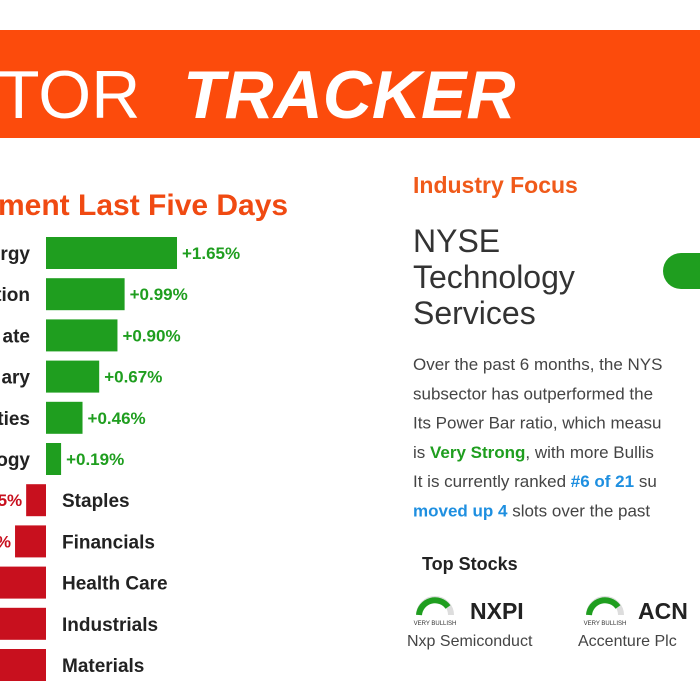 The height and width of the screenshot is (700, 700). I want to click on stock-ticker: NXPI, so click(497, 611).